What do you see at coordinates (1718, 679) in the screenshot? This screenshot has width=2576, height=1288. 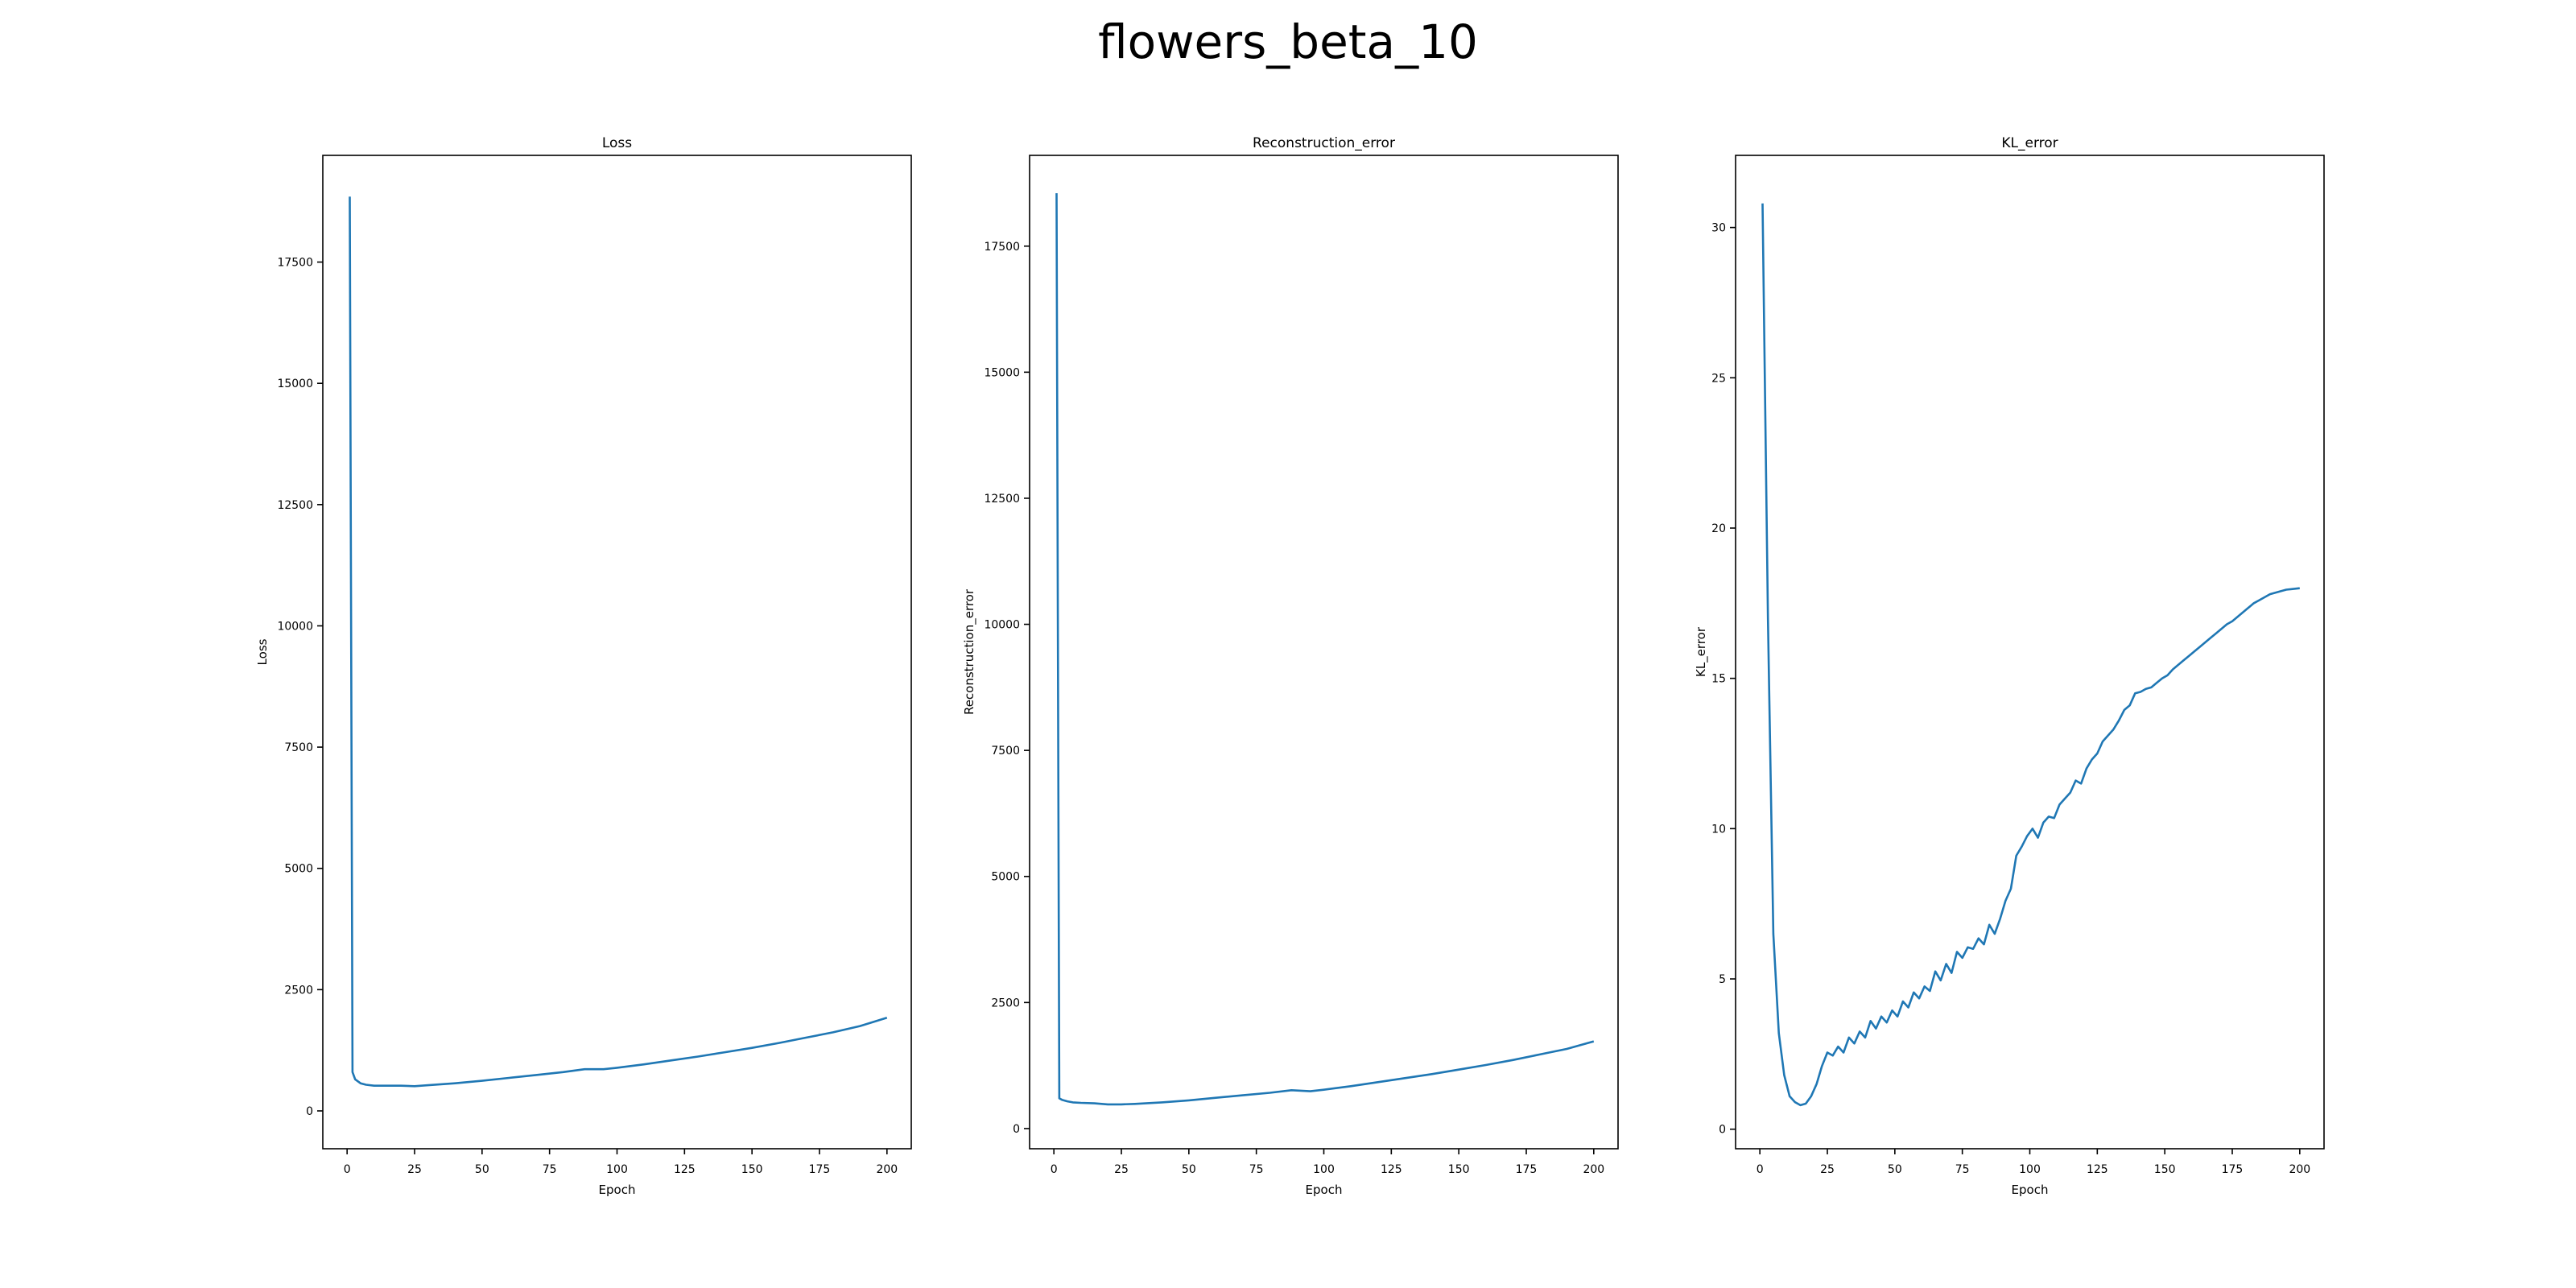 I see `y-tick-label: 15` at bounding box center [1718, 679].